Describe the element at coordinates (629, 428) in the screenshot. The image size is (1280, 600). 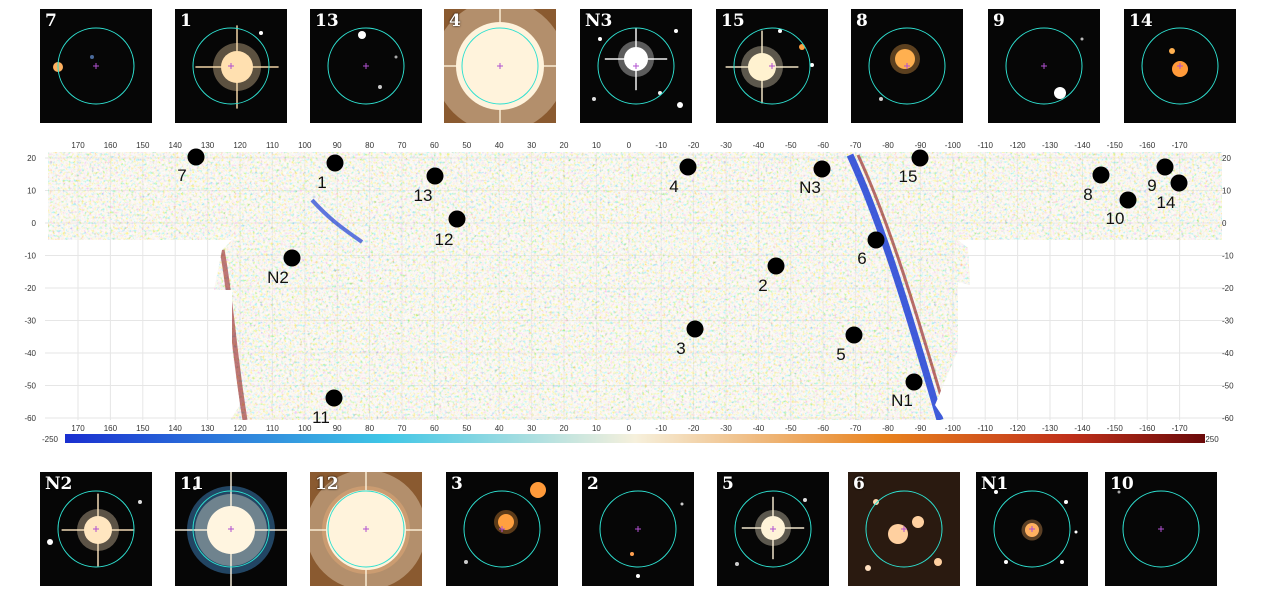
I see `x-tick-label: 0` at that location.